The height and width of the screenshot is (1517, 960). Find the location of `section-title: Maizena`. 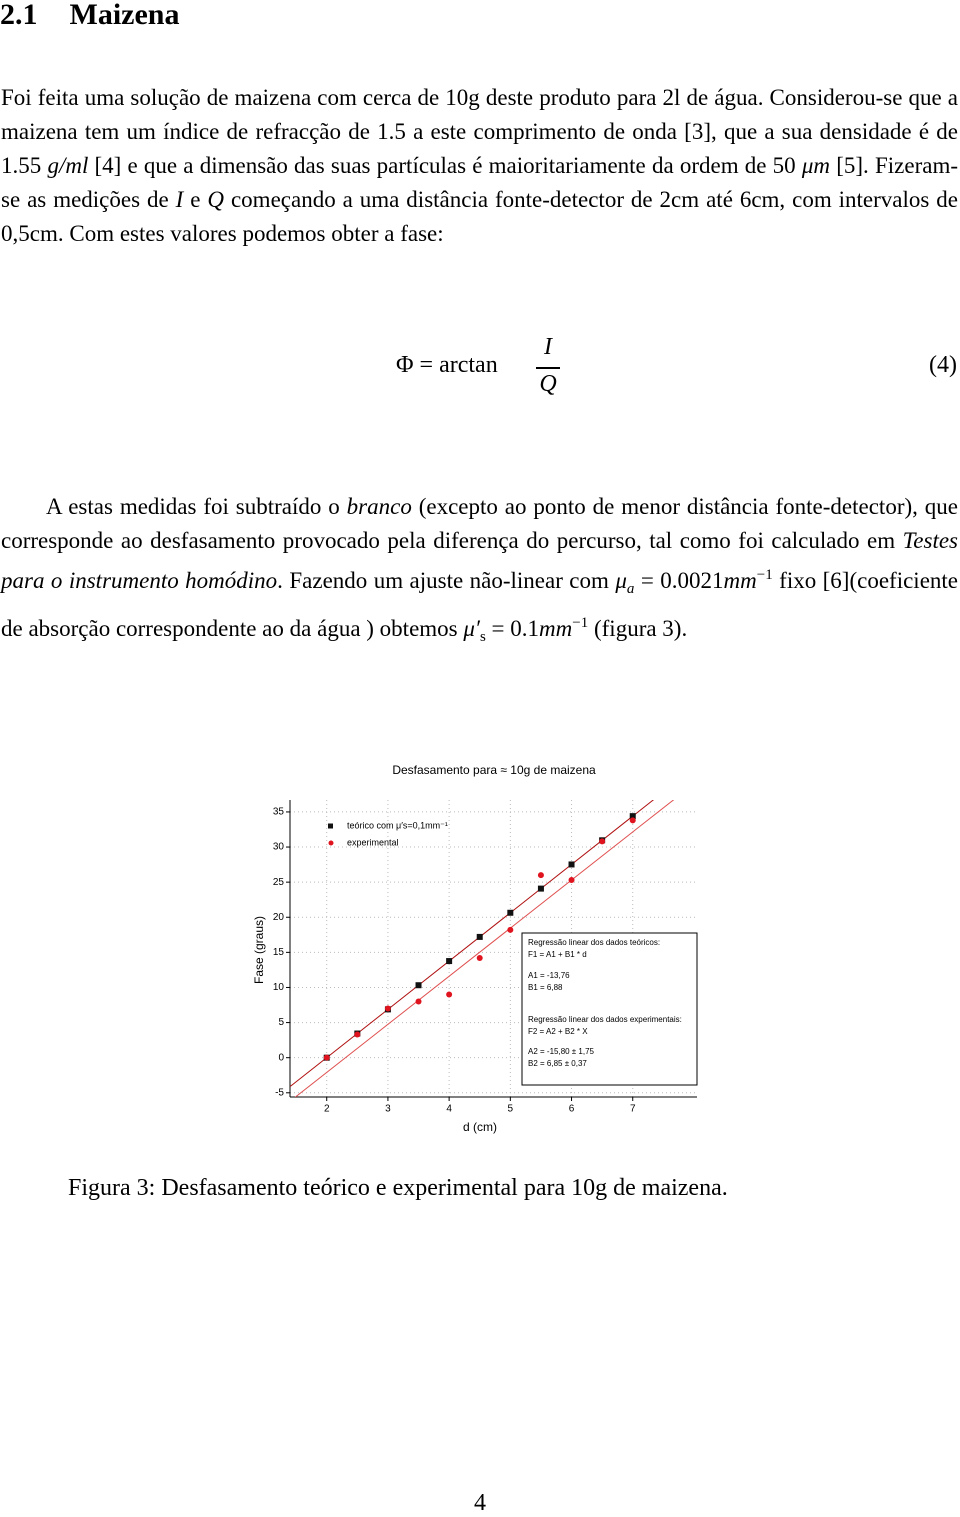

section-title: Maizena is located at coordinates (124, 15).